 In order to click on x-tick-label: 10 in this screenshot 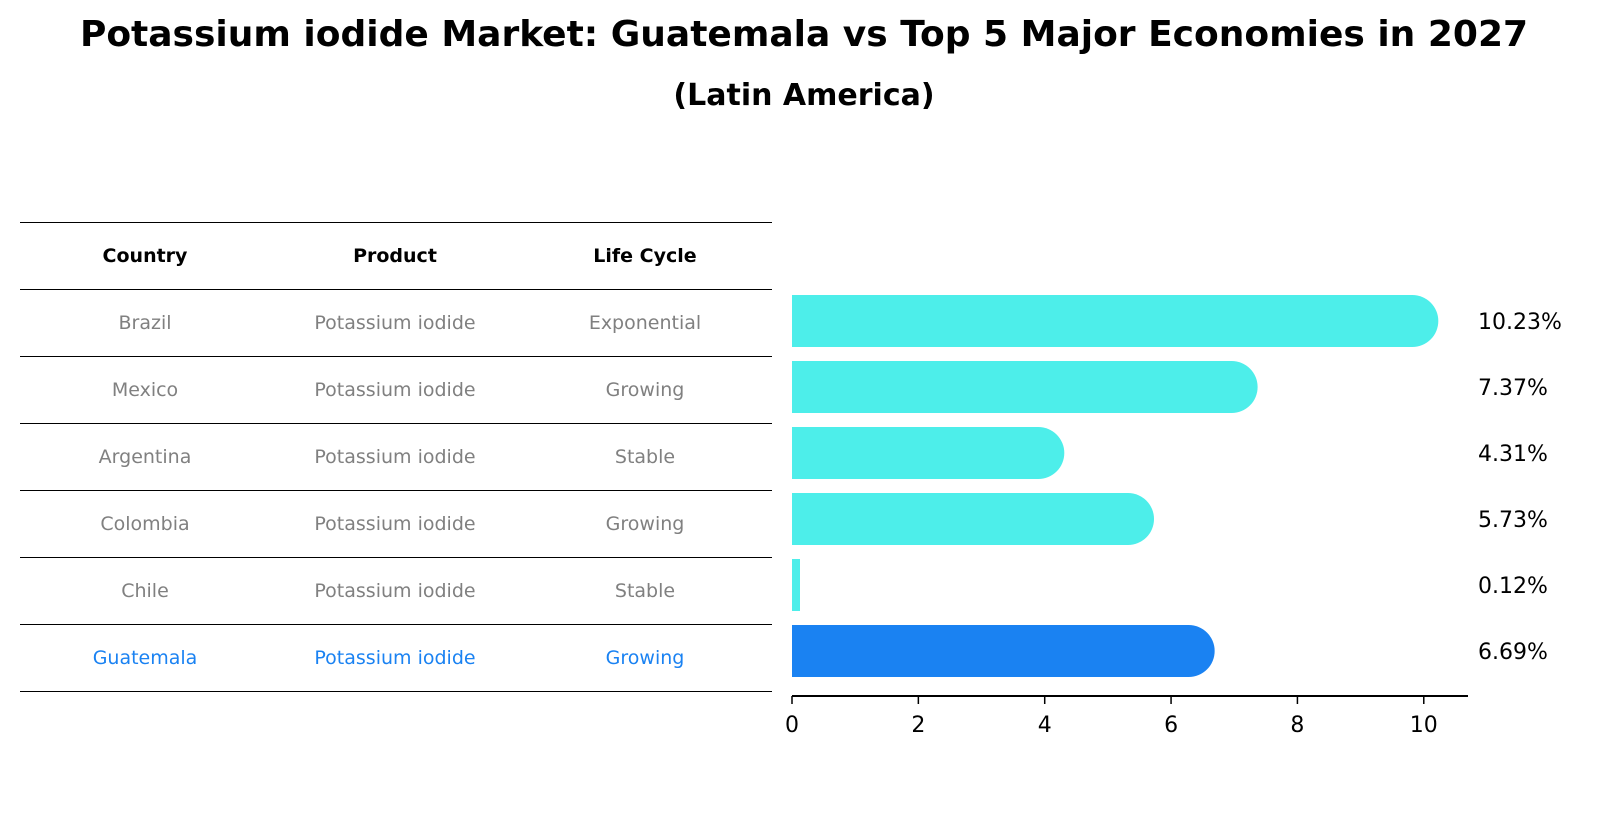, I will do `click(1424, 725)`.